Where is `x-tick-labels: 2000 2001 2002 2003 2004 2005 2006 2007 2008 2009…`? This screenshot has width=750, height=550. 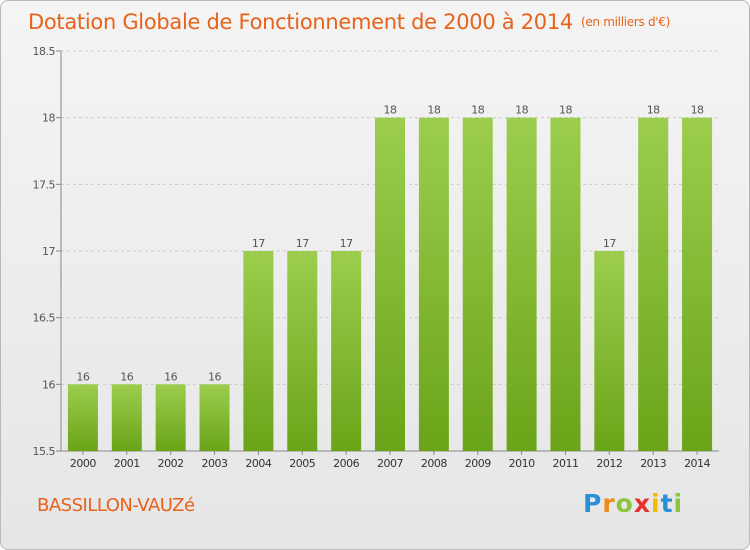
x-tick-labels: 2000 2001 2002 2003 2004 2005 2006 2007 2008 2009… is located at coordinates (390, 463).